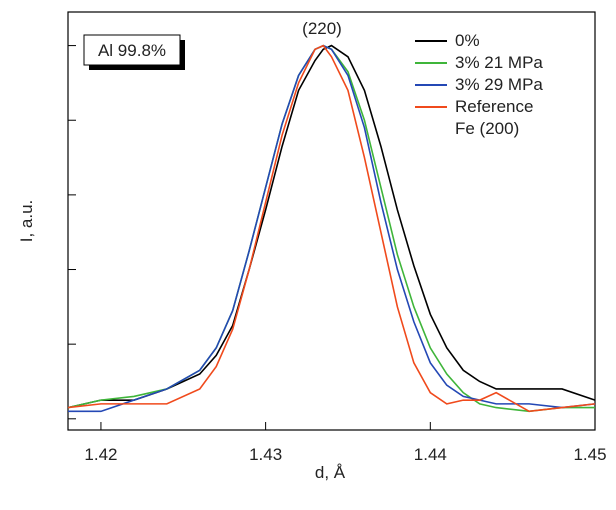  Describe the element at coordinates (322, 28) in the screenshot. I see `peak-annotation: (220)` at that location.